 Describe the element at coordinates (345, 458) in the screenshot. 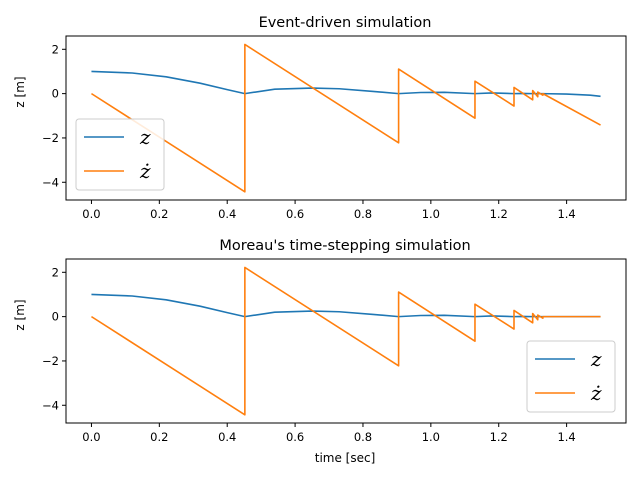

I see `x-axis-label: time [sec]` at that location.